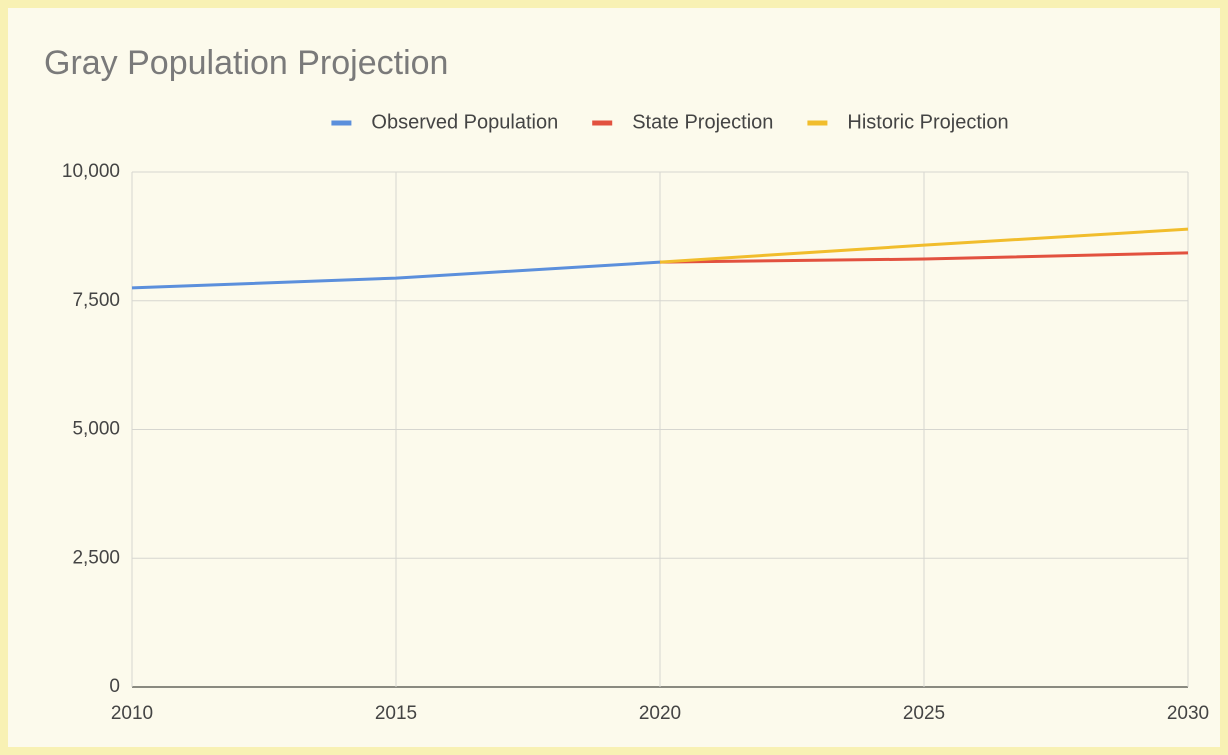 The width and height of the screenshot is (1228, 755). I want to click on y-tick-label: 2,500, so click(96, 557).